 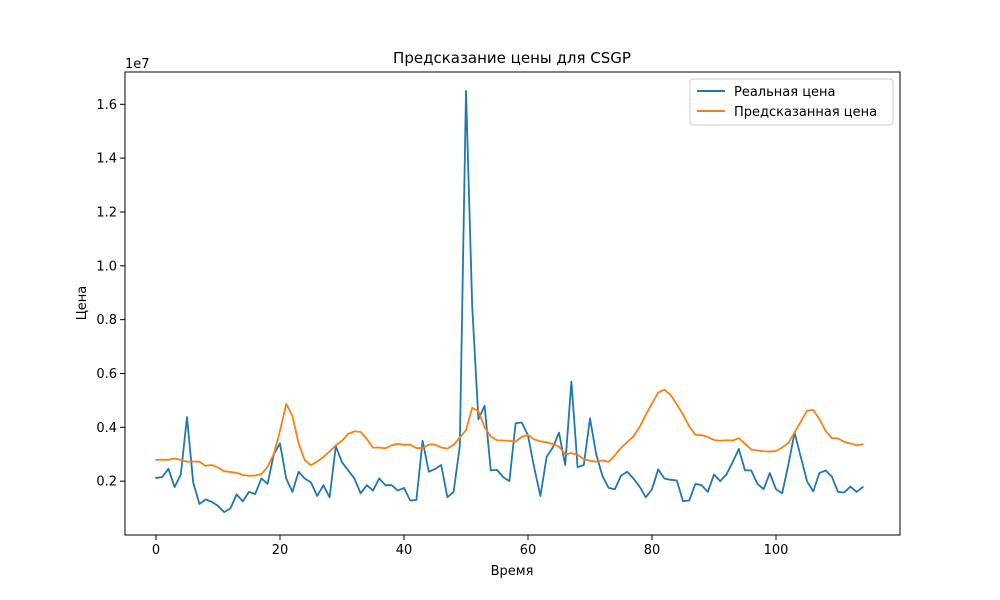 What do you see at coordinates (106, 105) in the screenshot?
I see `y-tick-label: 1.6` at bounding box center [106, 105].